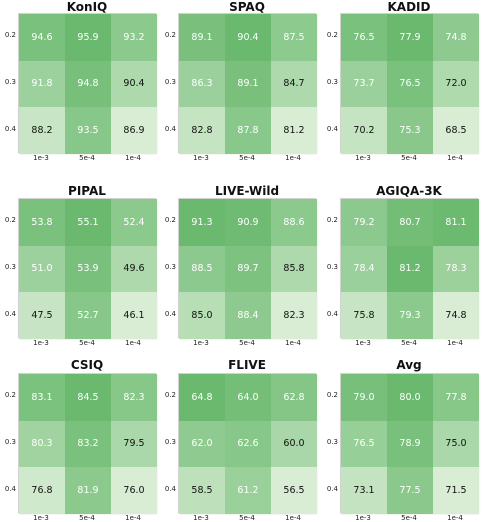  I want to click on heatmap-cell: 49.6, so click(134, 269).